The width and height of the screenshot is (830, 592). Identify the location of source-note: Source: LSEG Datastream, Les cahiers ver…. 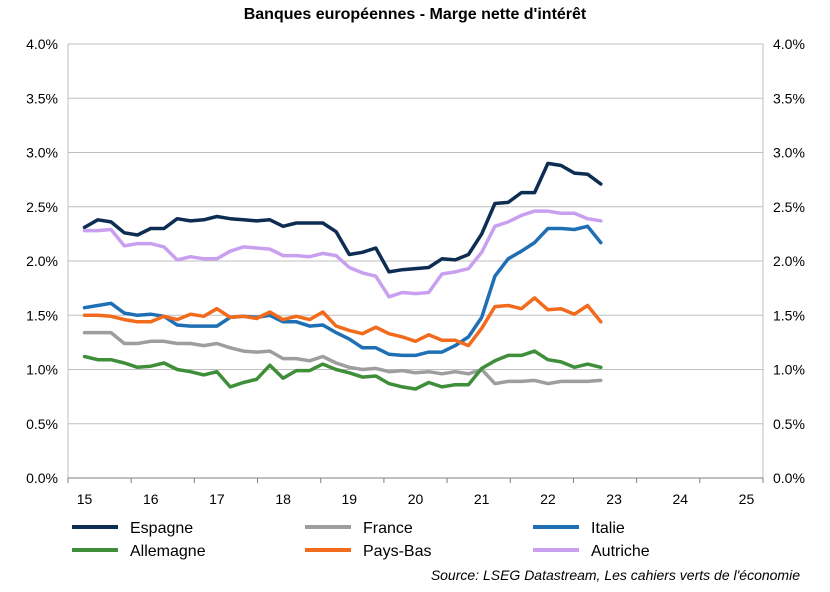
(615, 575).